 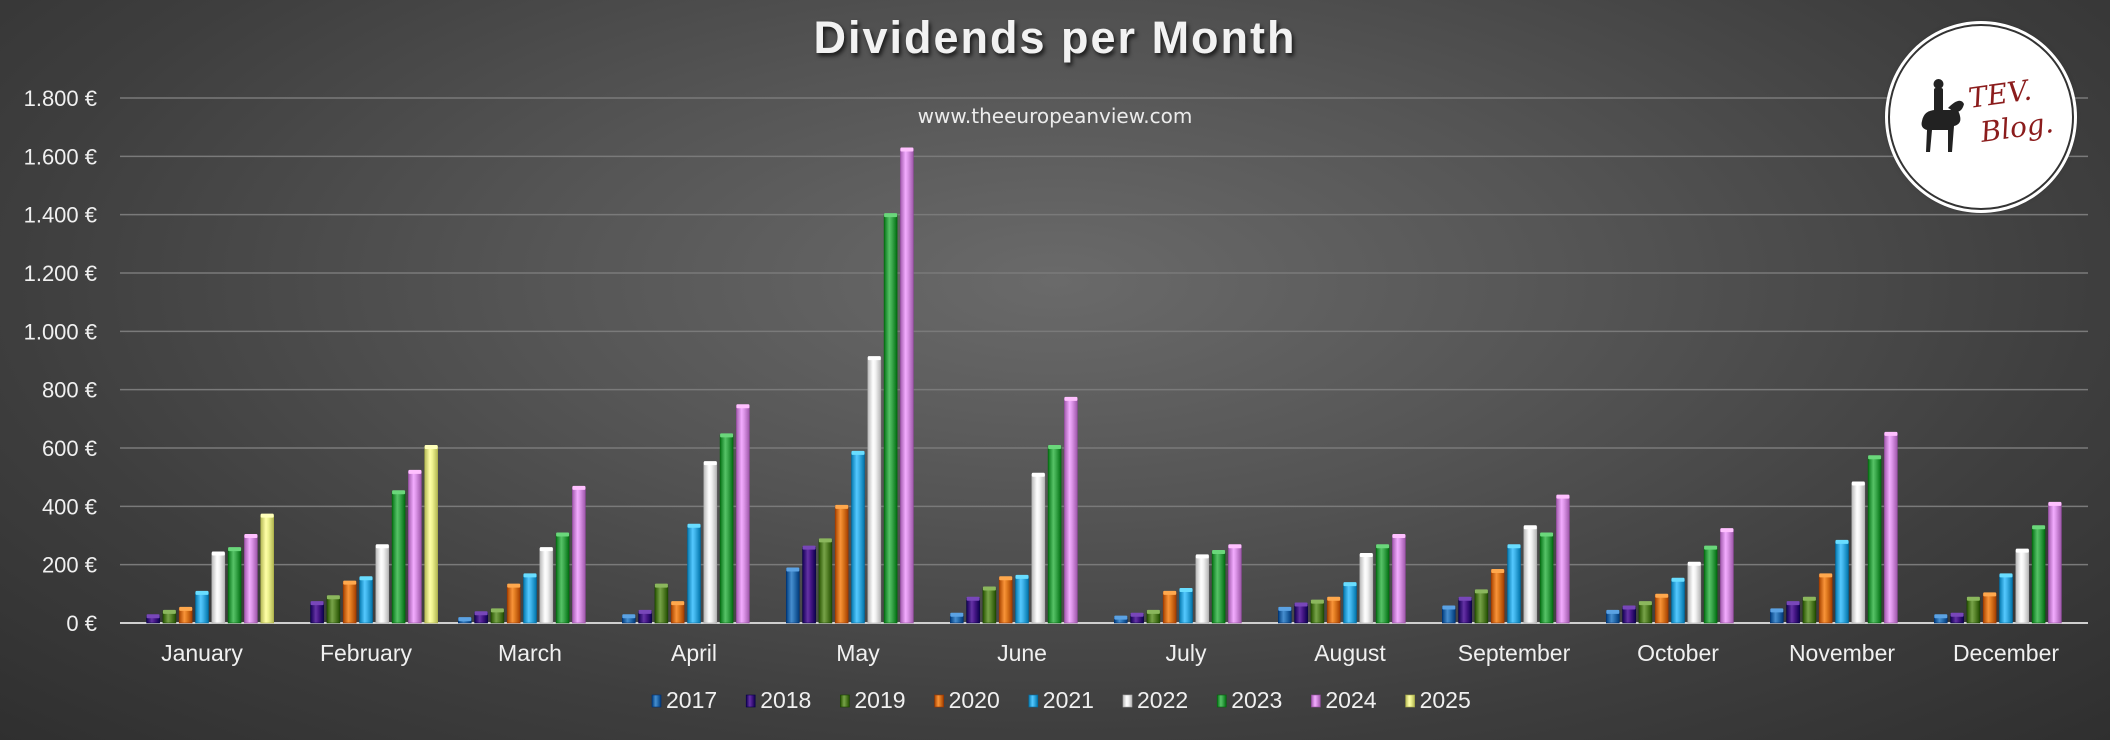 What do you see at coordinates (873, 700) in the screenshot?
I see `legend-item-2019: 2019` at bounding box center [873, 700].